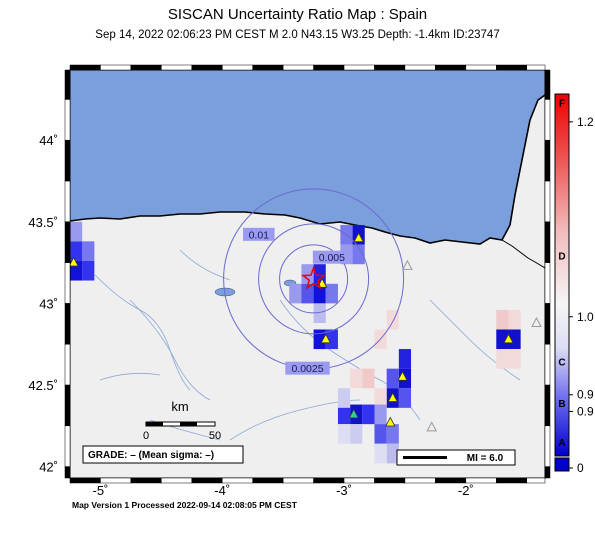 The height and width of the screenshot is (544, 595). I want to click on contour-label: 0.01, so click(259, 235).